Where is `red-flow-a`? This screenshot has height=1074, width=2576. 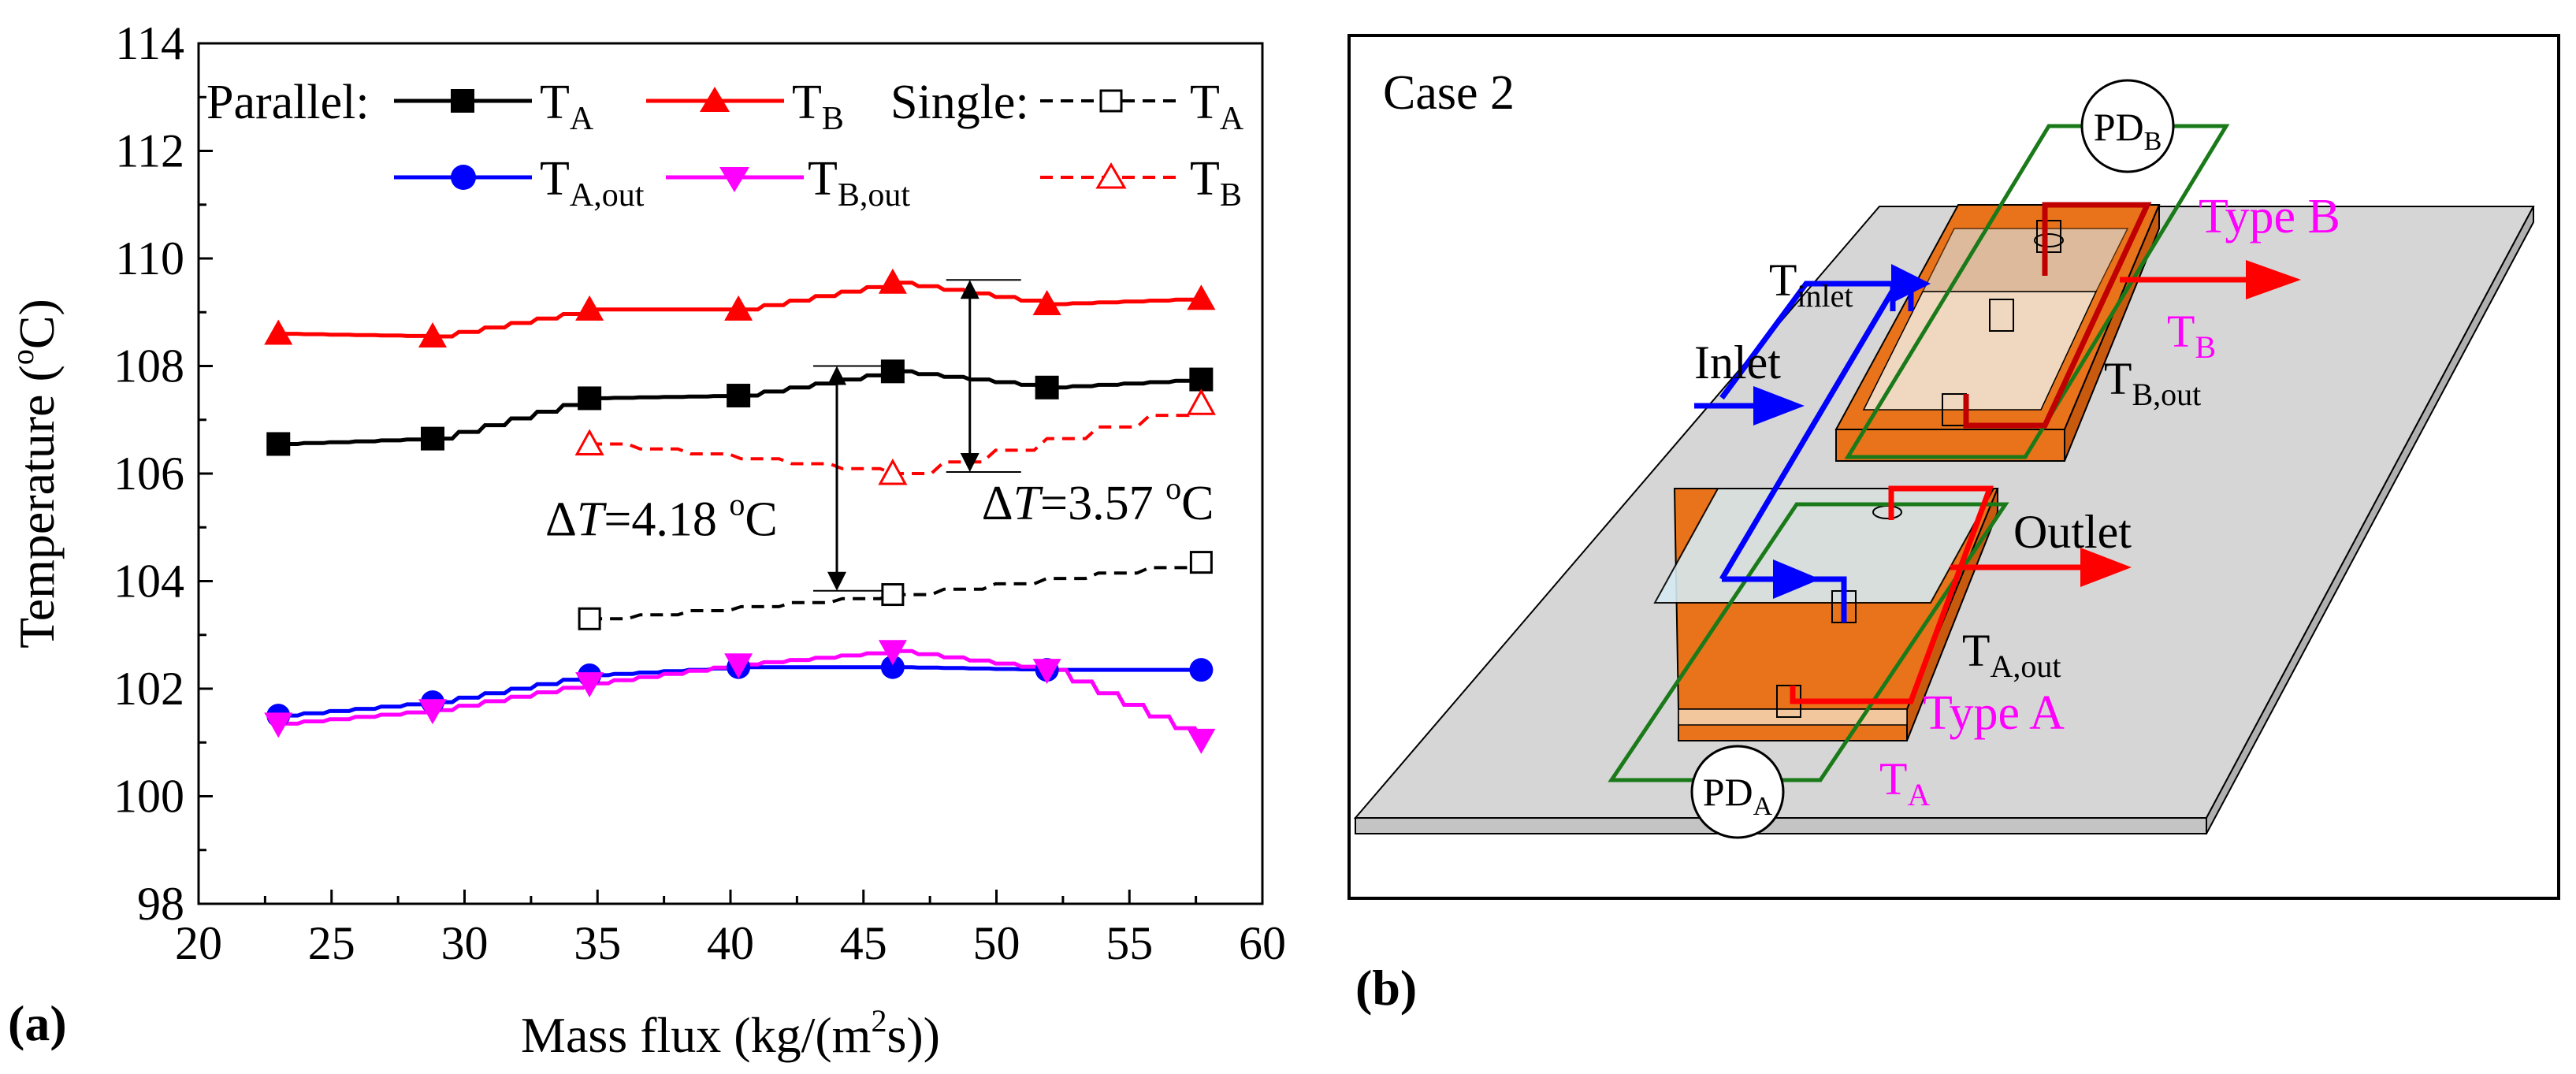 red-flow-a is located at coordinates (1892, 594).